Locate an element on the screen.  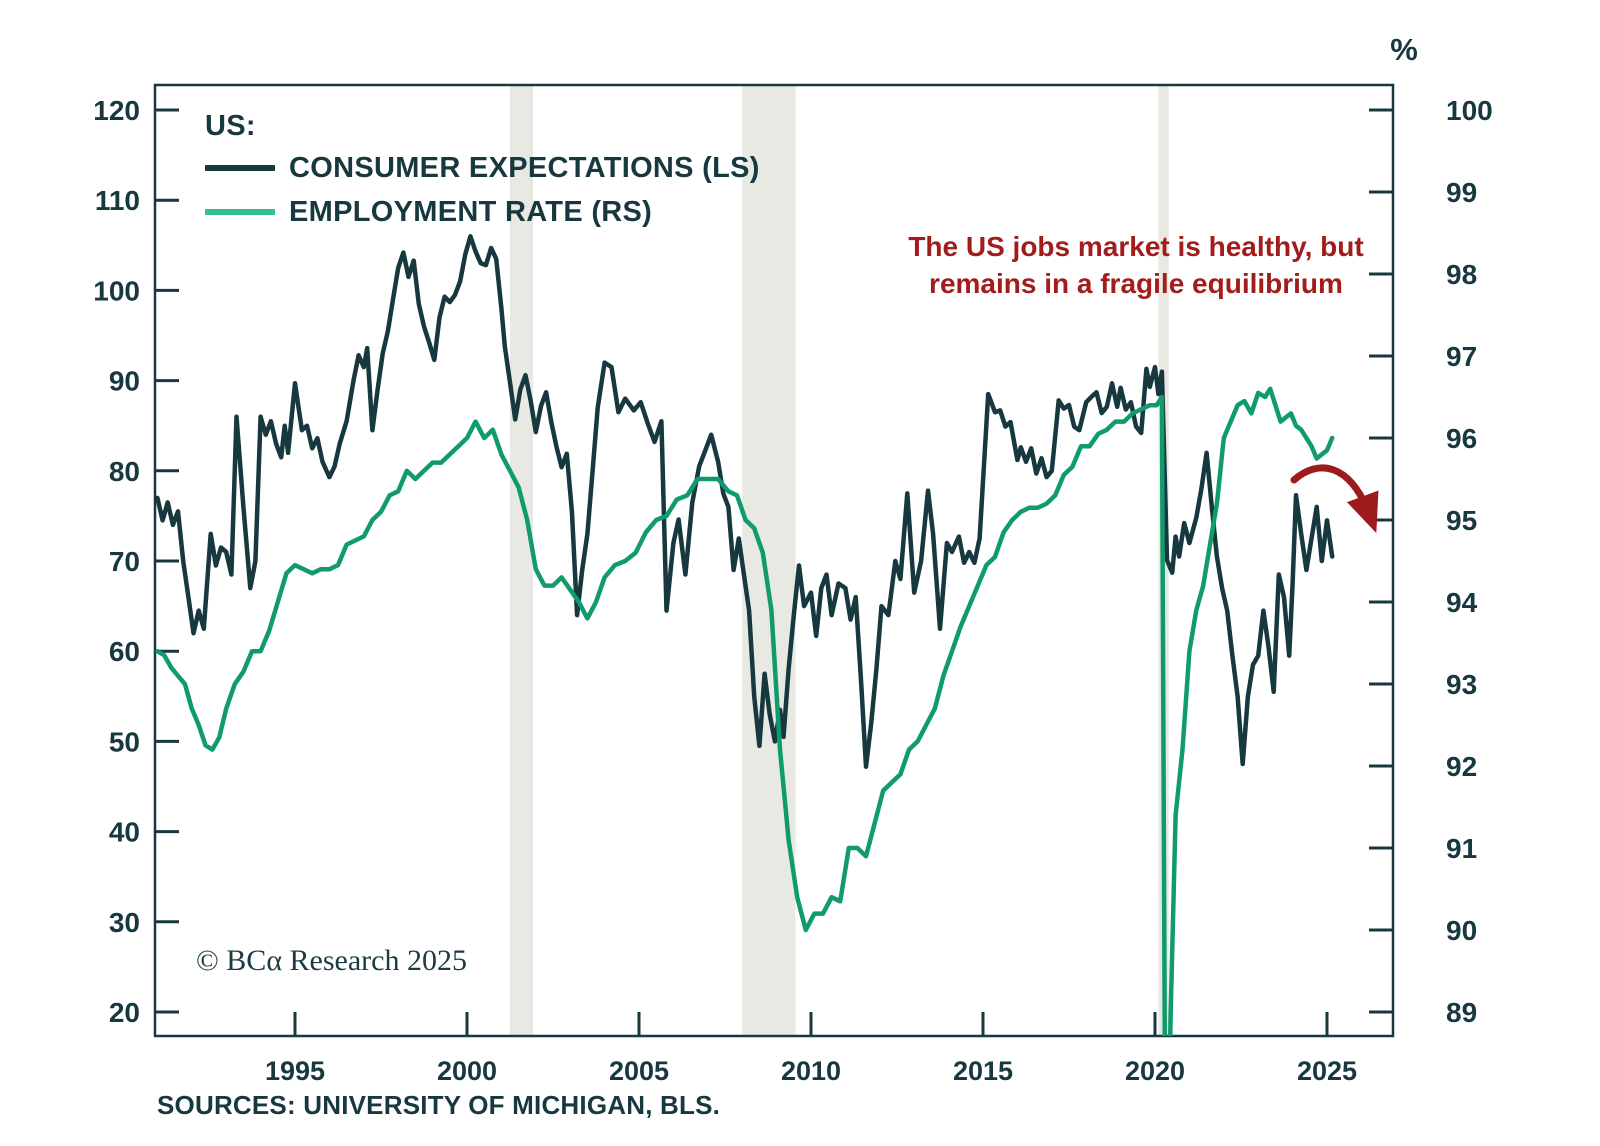
legend-item-employment-rate: EMPLOYMENT RATE (RS) is located at coordinates (482, 212).